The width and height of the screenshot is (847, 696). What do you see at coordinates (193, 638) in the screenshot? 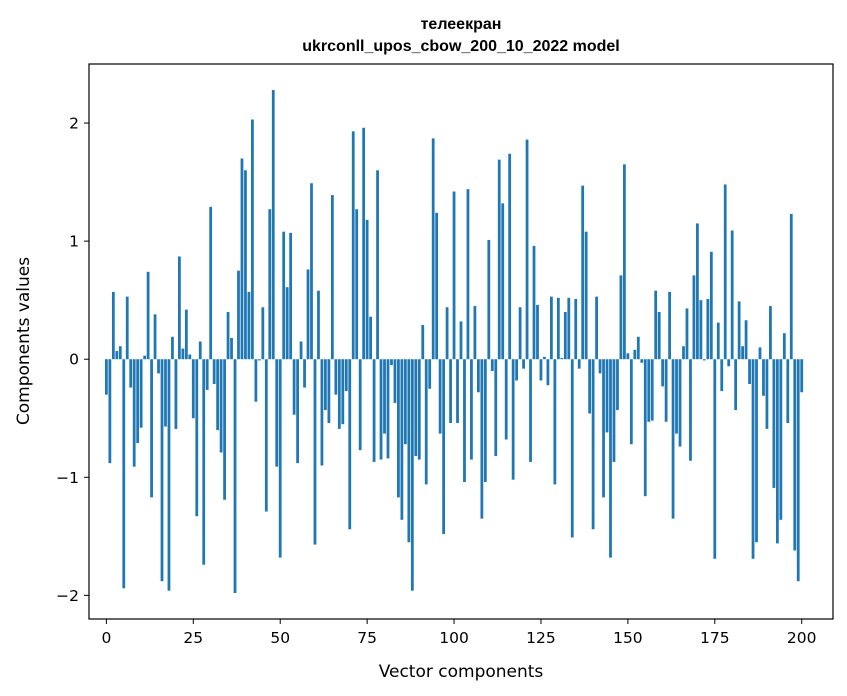
I see `x-tick-label: 25` at bounding box center [193, 638].